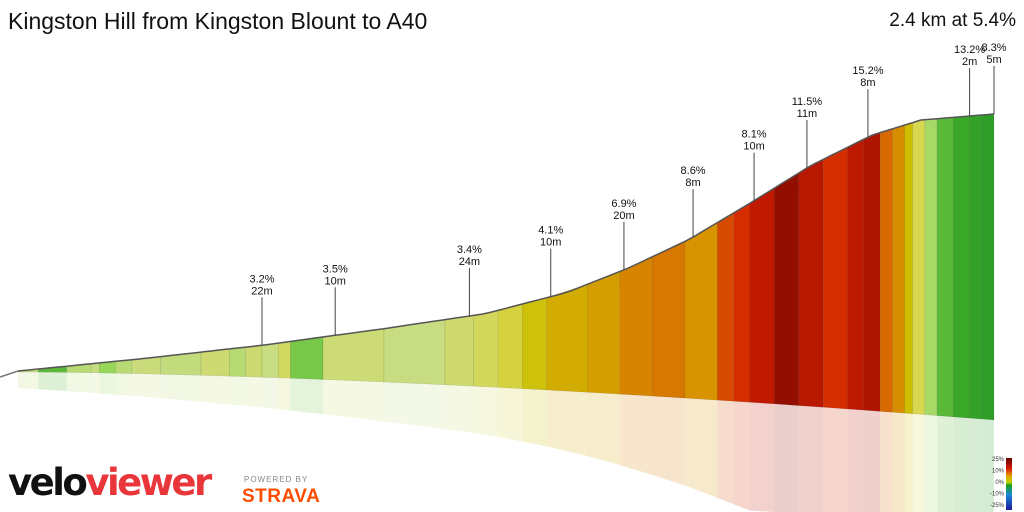 This screenshot has height=512, width=1024. Describe the element at coordinates (1009, 484) in the screenshot. I see `legend-color-bar` at that location.